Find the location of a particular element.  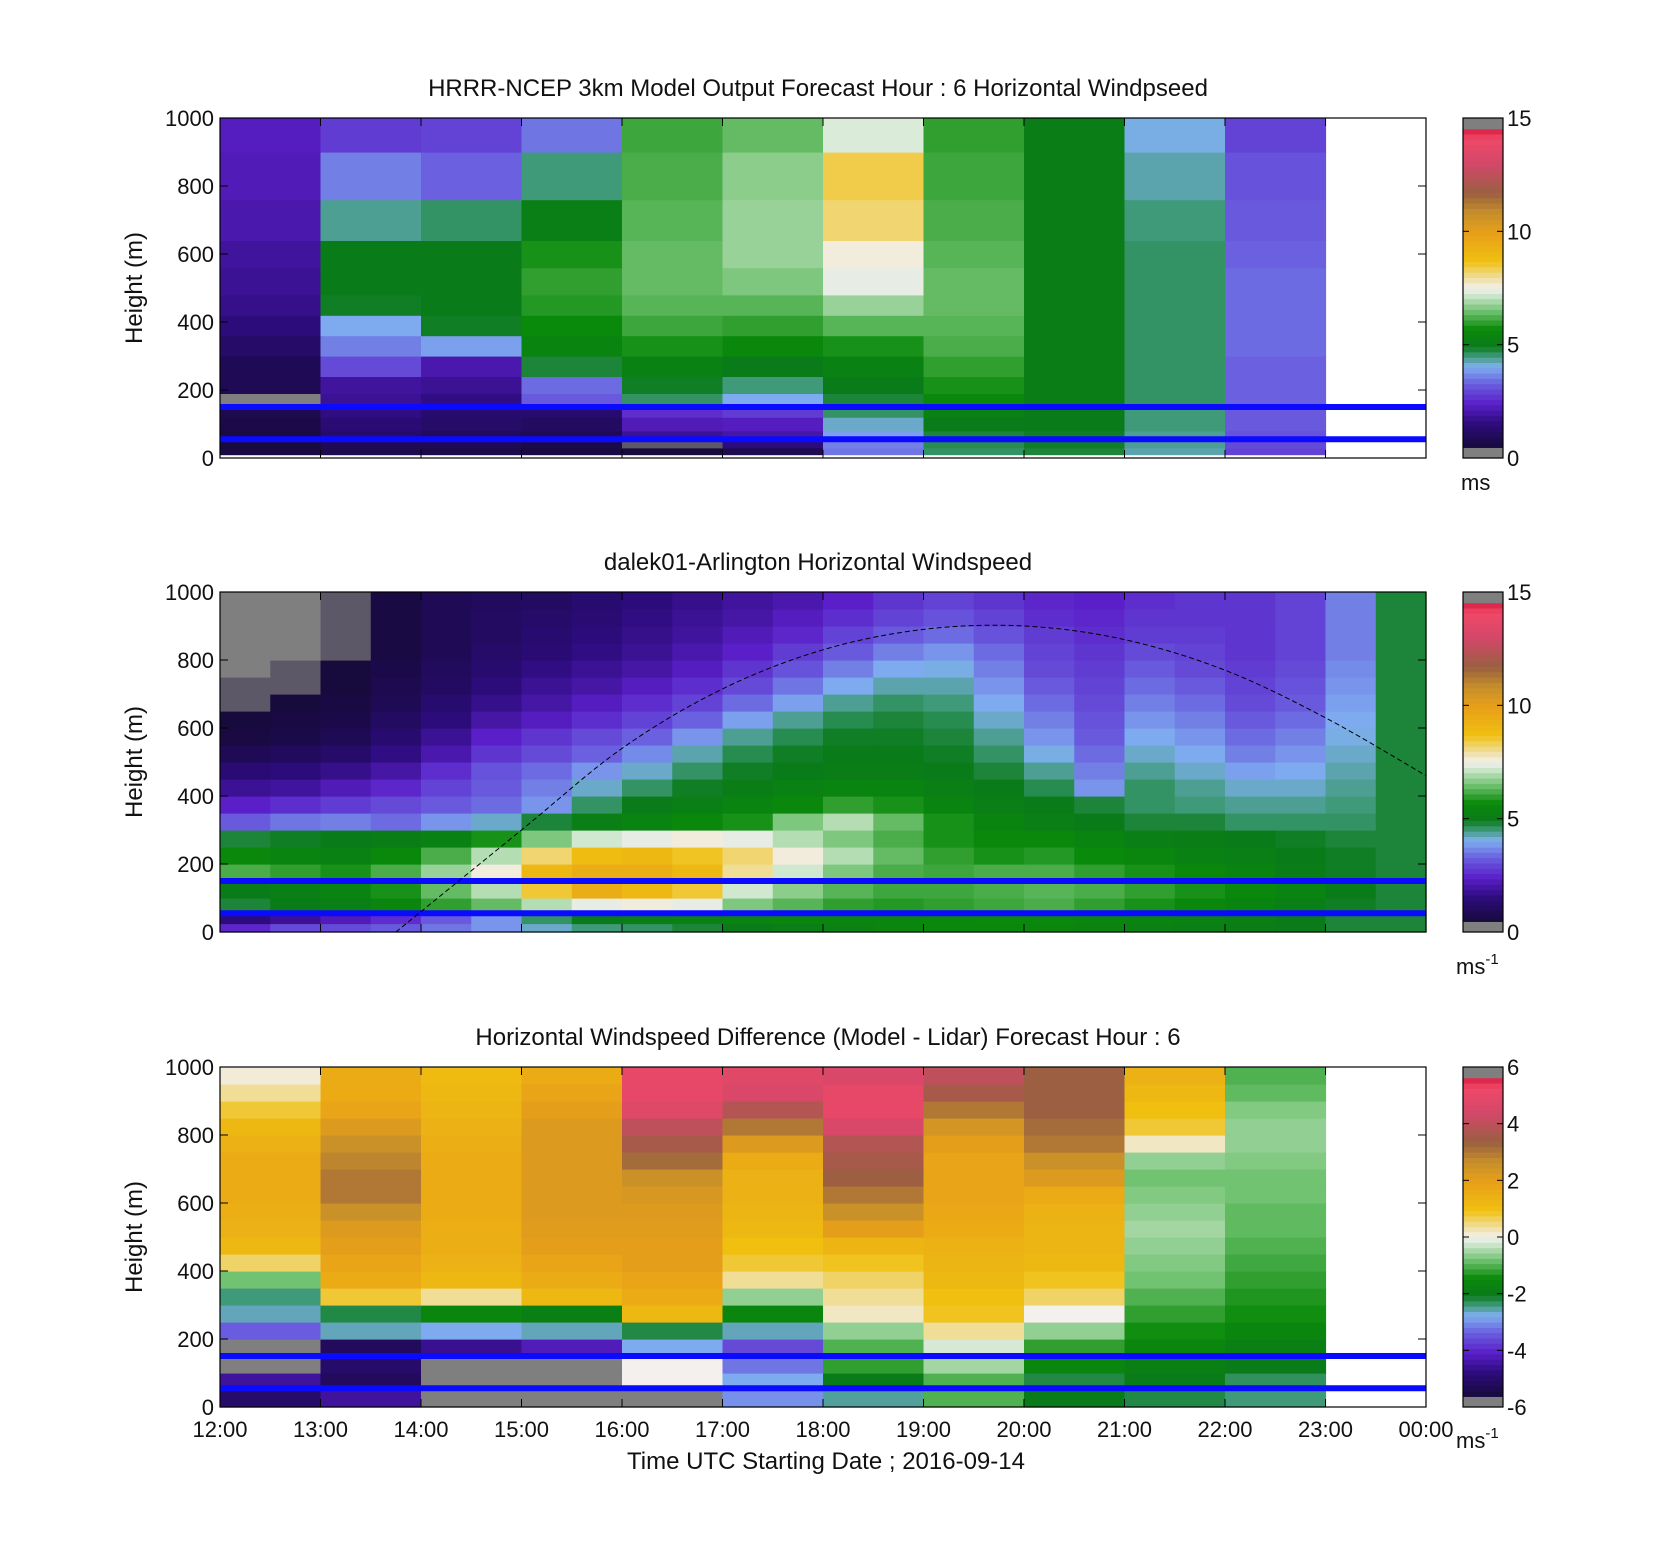

x-tick-label: 21:00 is located at coordinates (1124, 1429).